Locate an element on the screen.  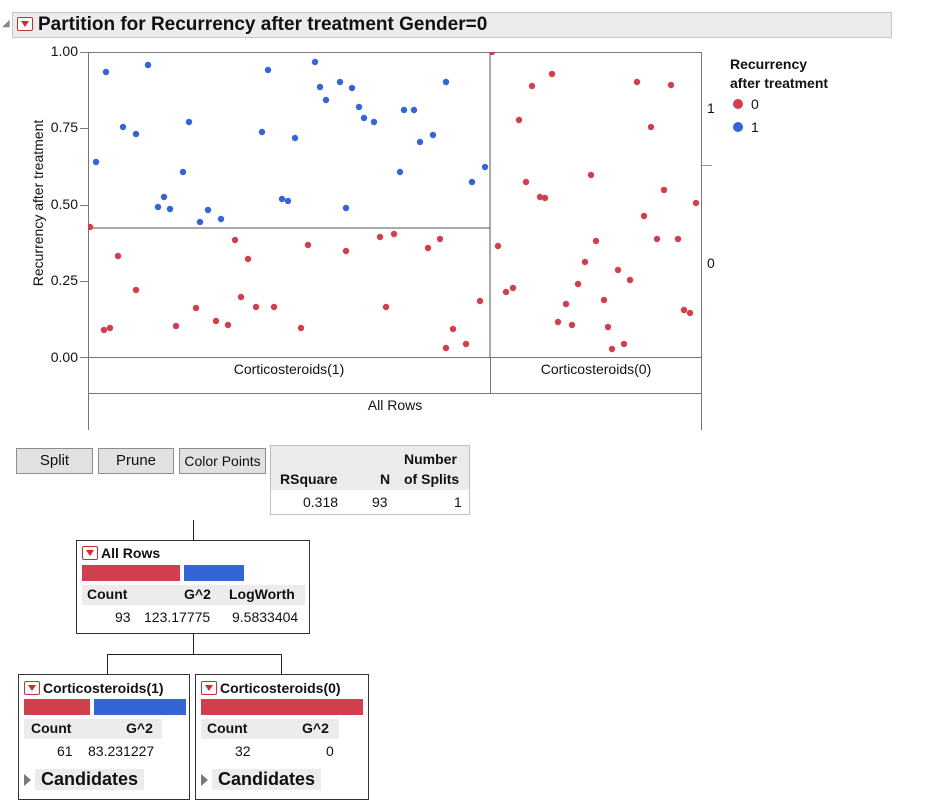
legend-item-0: 0 is located at coordinates (746, 104).